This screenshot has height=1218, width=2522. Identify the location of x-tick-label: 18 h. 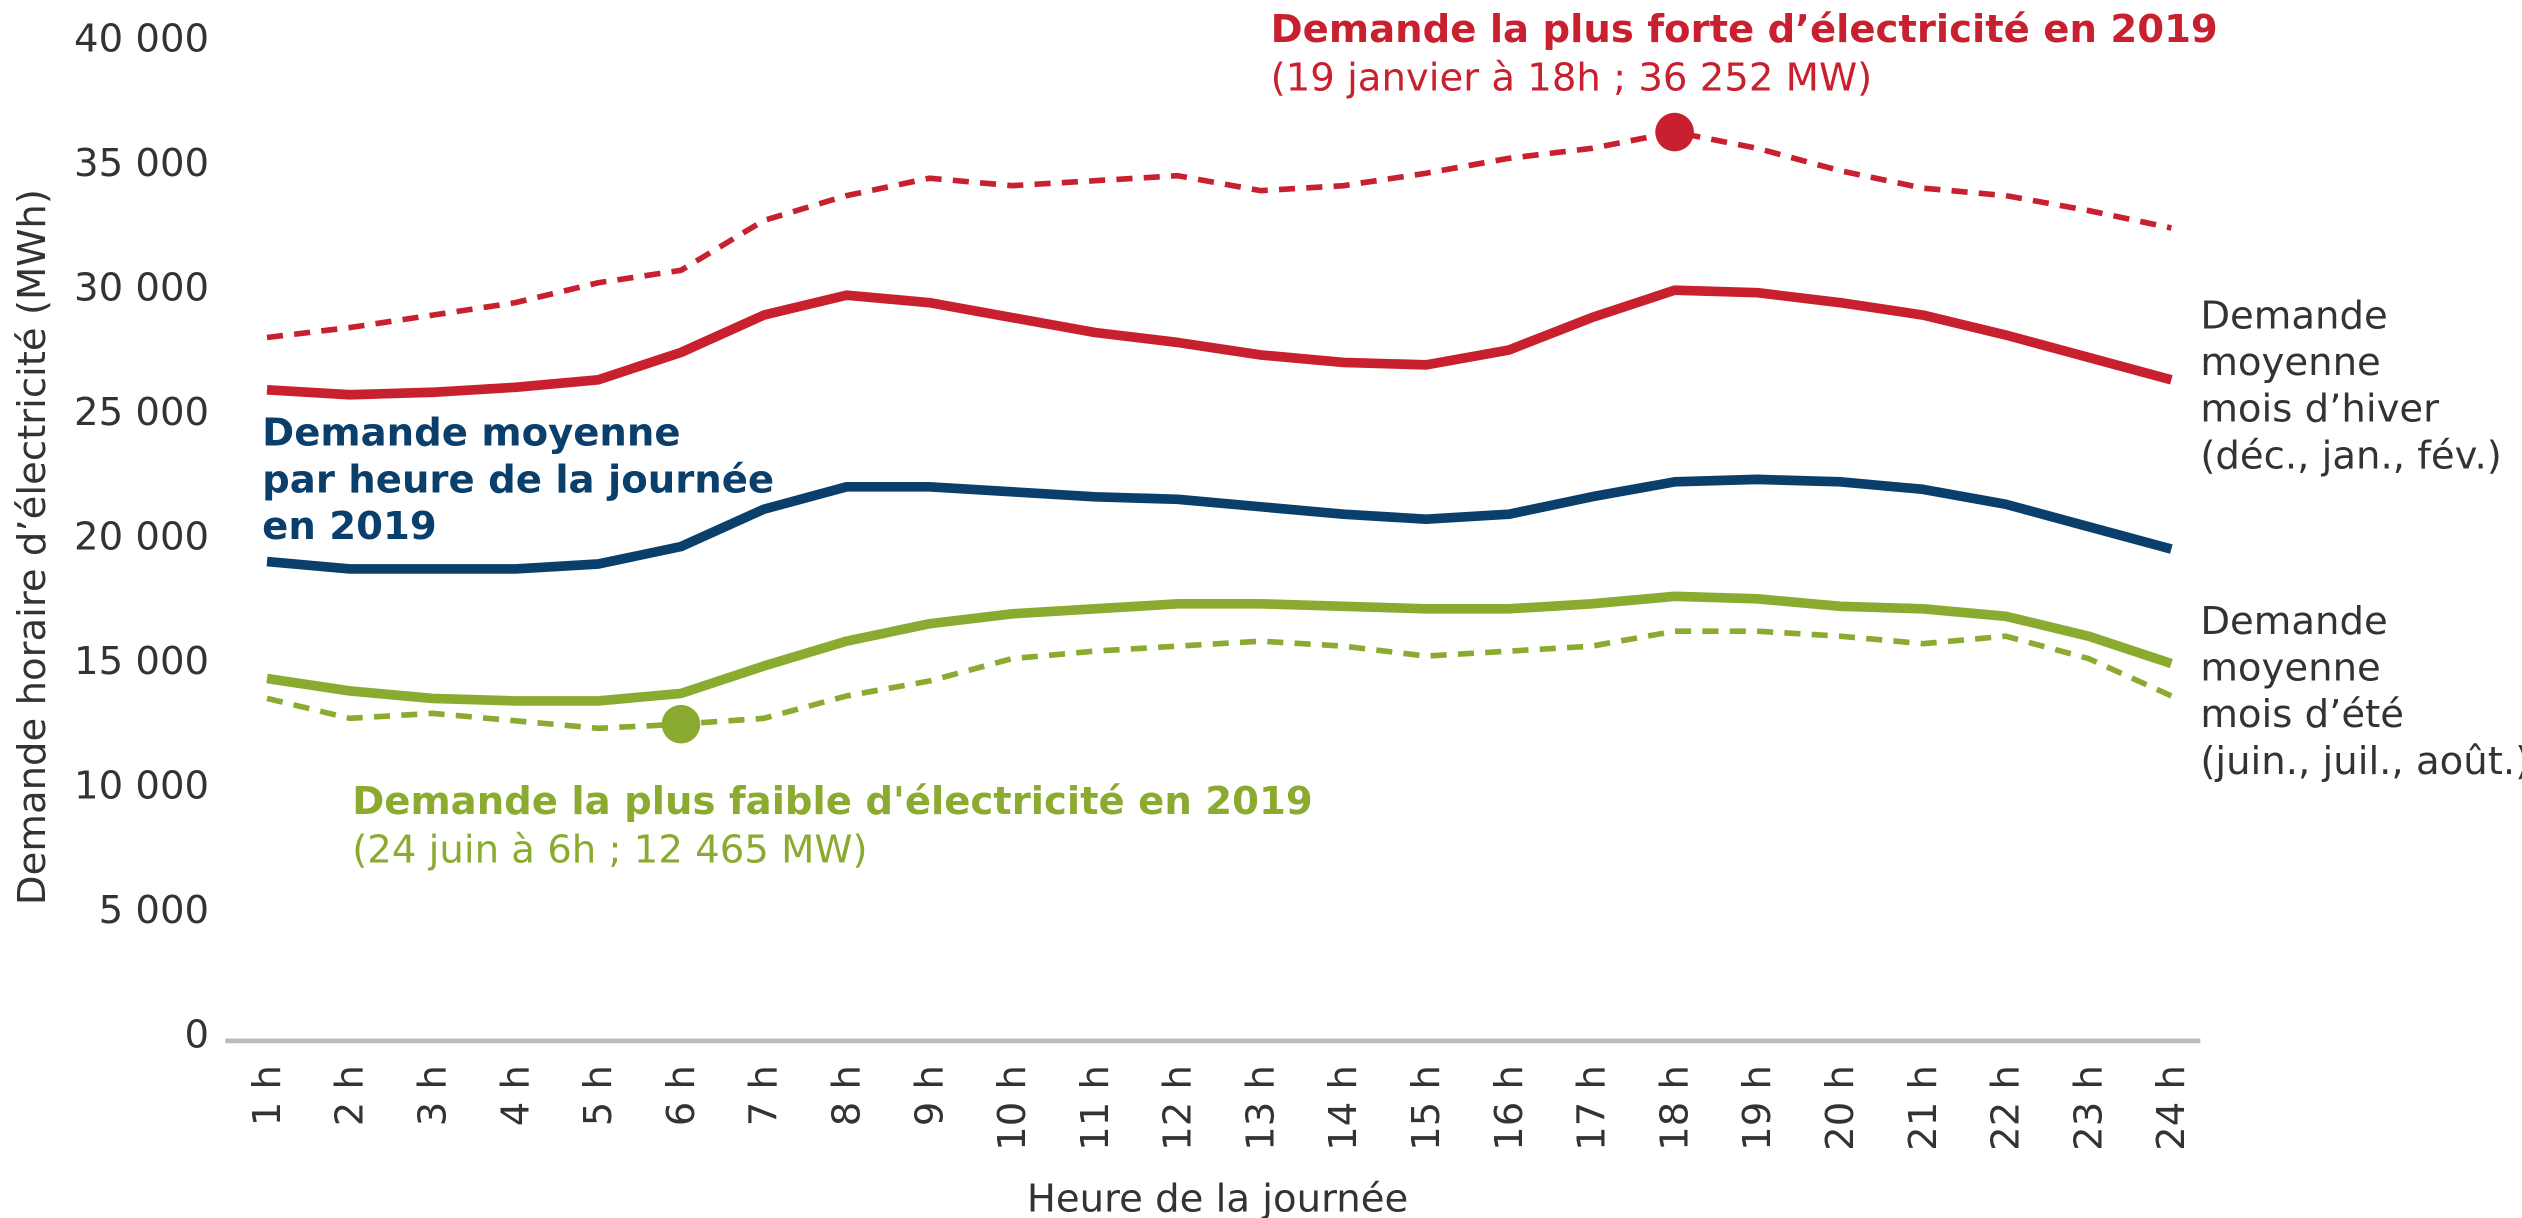
(1674, 1108).